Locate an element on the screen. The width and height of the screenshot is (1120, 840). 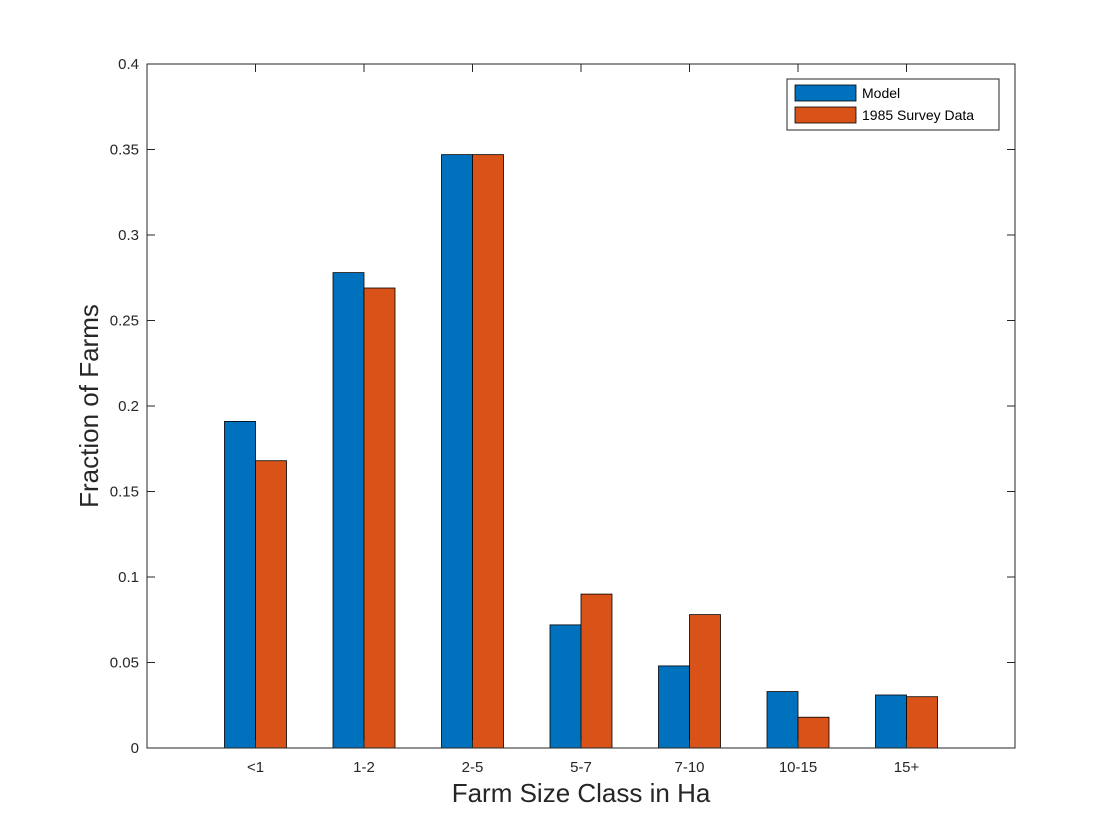
legend-label-model: Model is located at coordinates (881, 93).